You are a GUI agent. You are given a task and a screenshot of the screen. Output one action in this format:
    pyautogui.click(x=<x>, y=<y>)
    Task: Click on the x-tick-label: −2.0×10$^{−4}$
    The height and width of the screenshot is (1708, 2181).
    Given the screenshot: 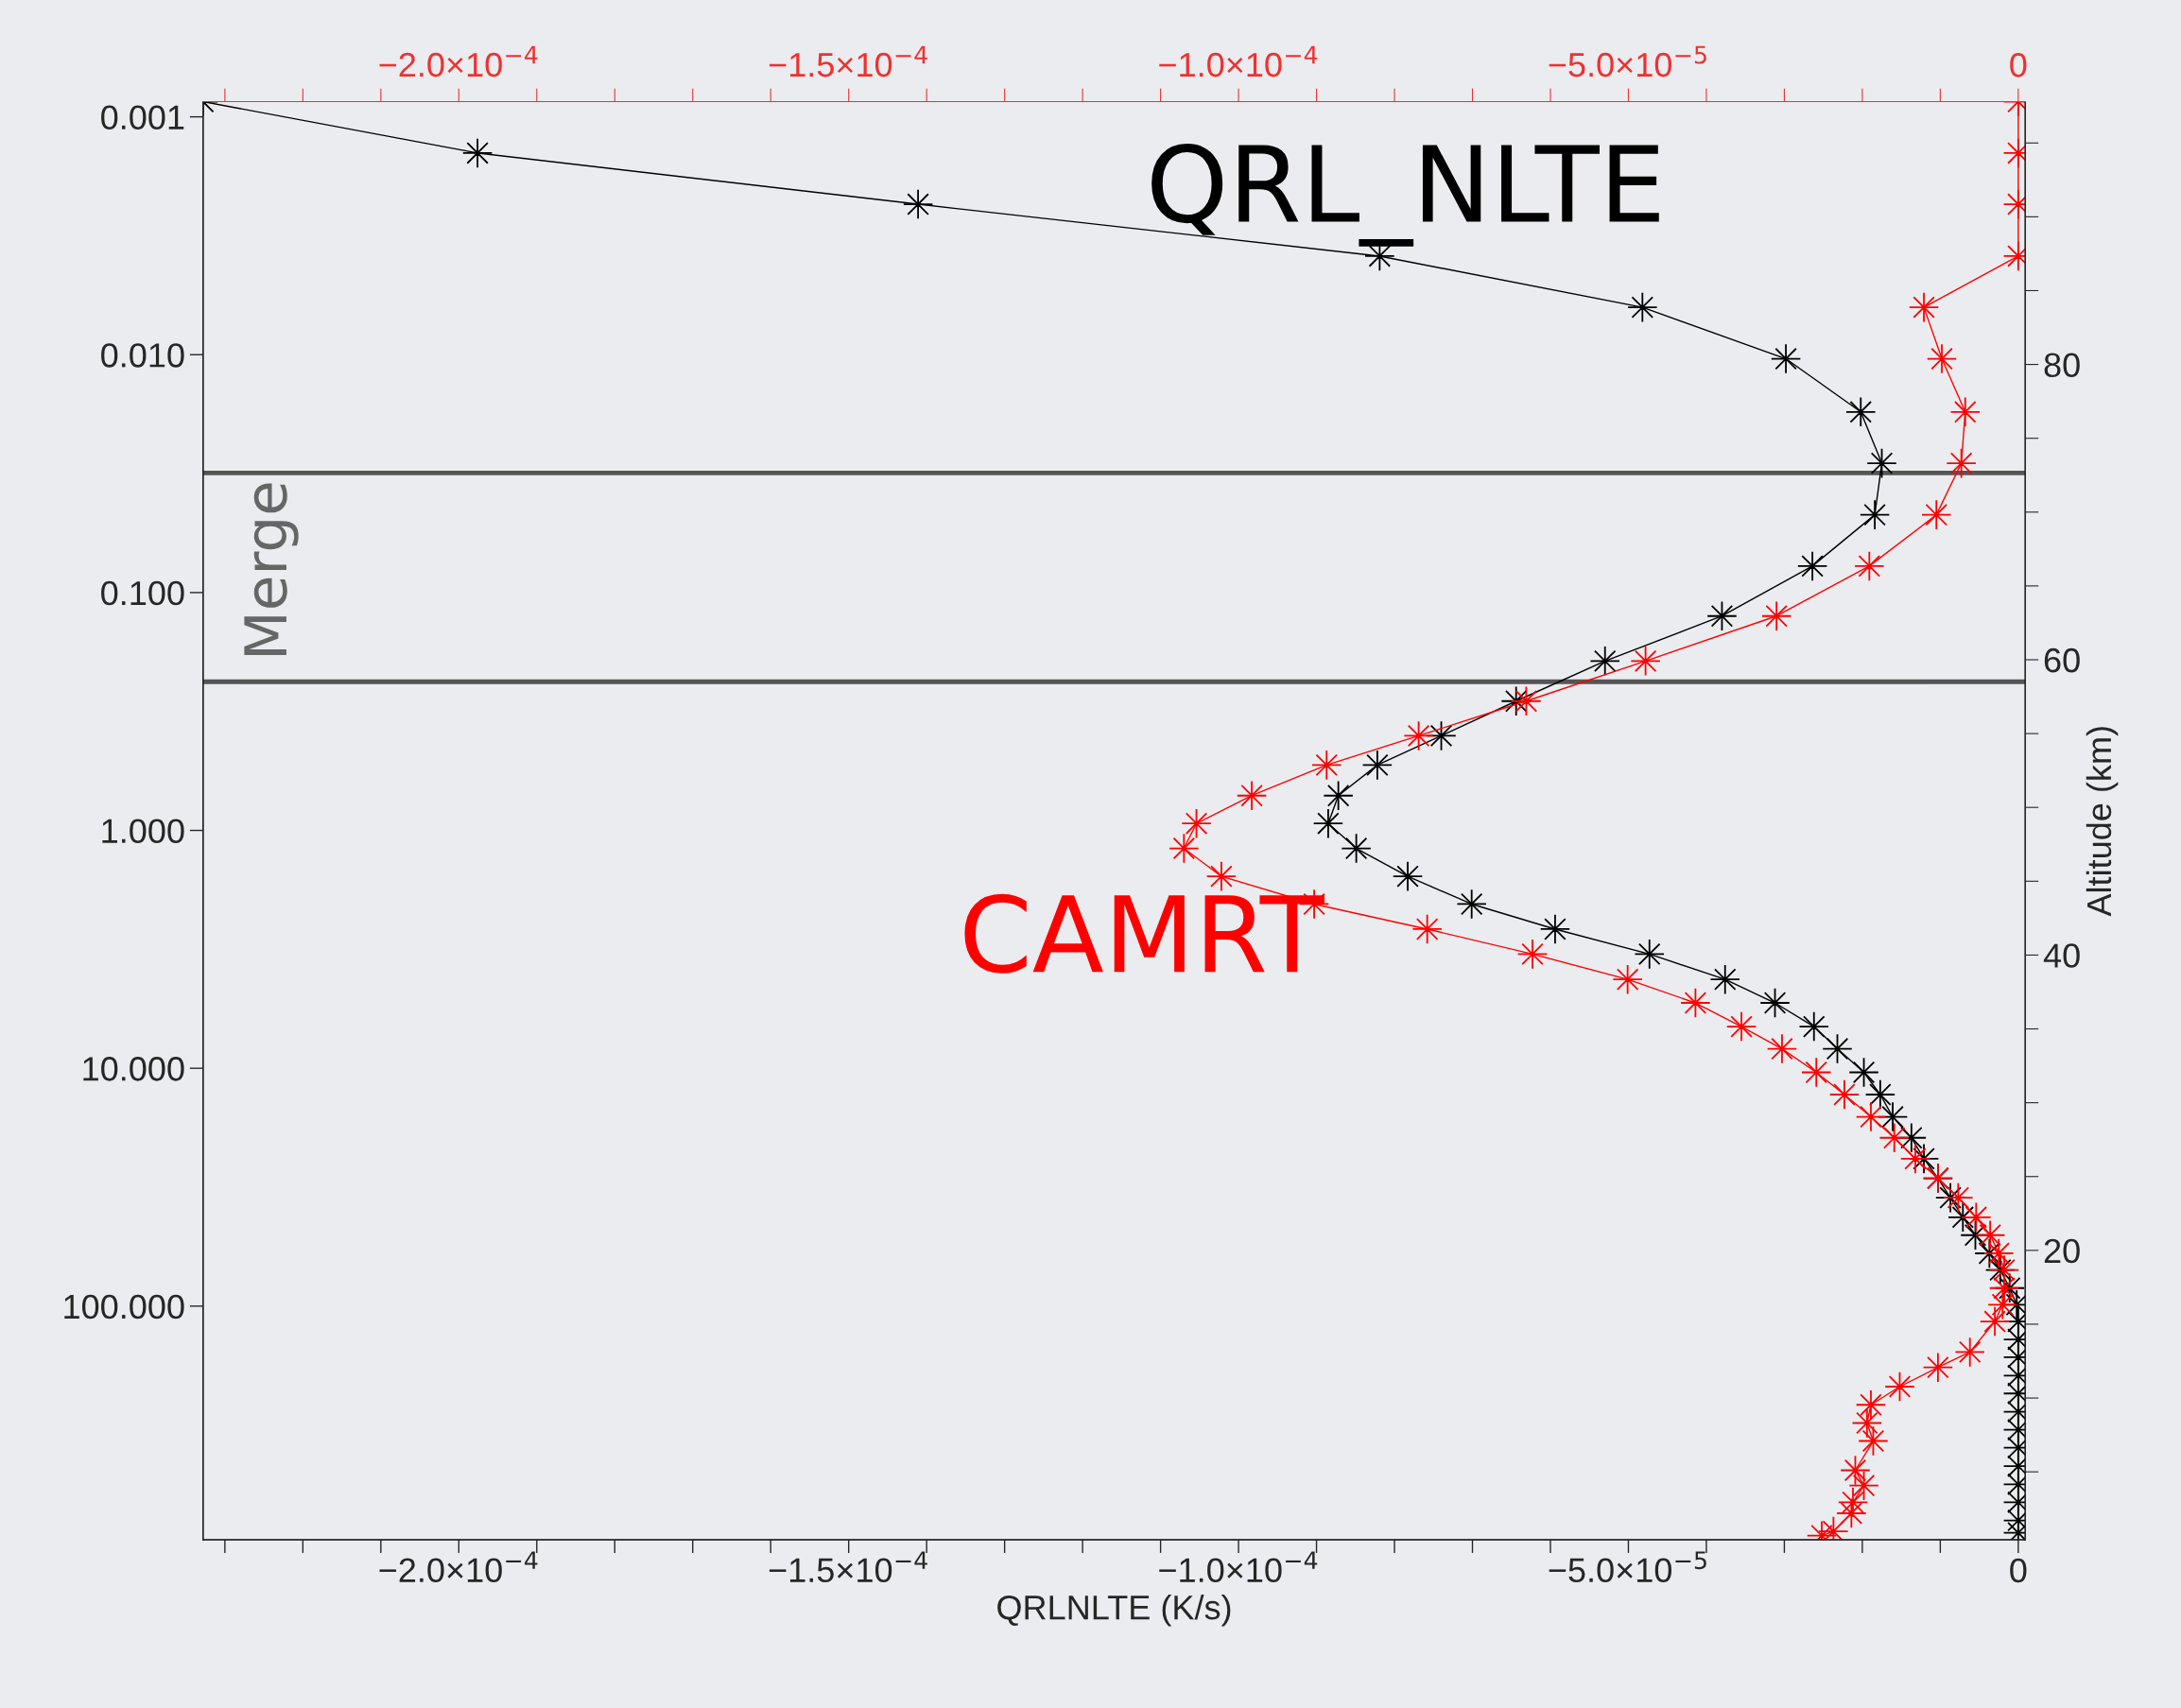 What is the action you would take?
    pyautogui.click(x=459, y=1567)
    